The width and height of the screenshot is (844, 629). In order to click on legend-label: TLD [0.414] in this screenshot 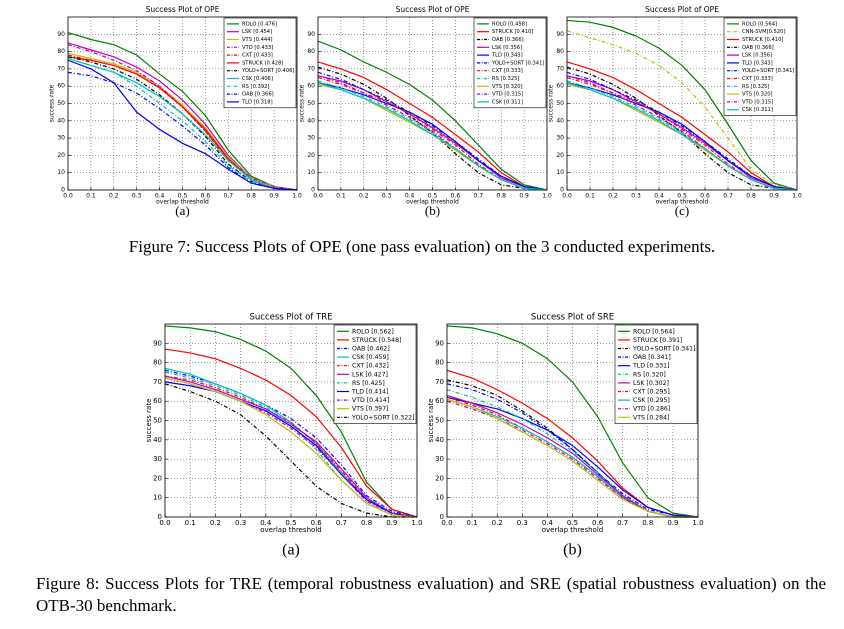, I will do `click(370, 392)`.